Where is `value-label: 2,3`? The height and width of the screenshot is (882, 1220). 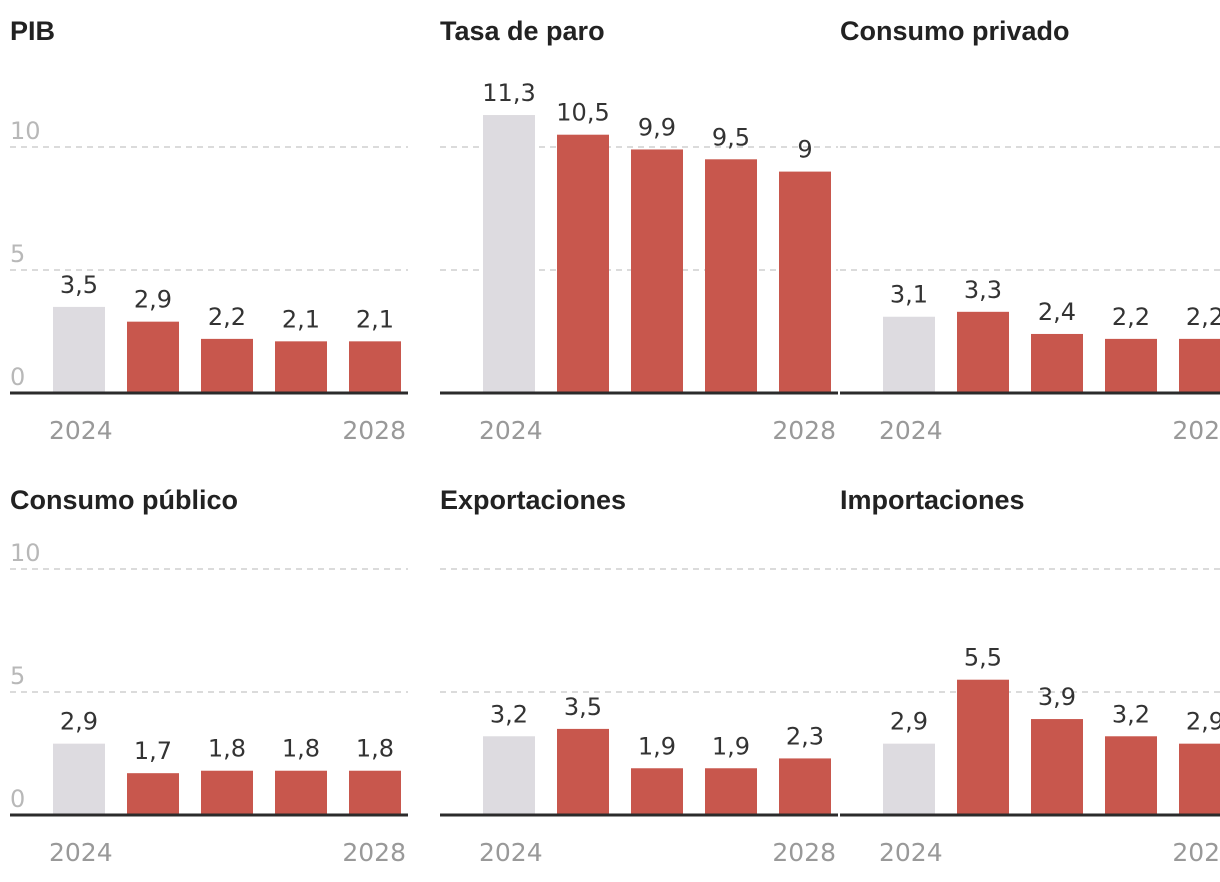 value-label: 2,3 is located at coordinates (805, 736).